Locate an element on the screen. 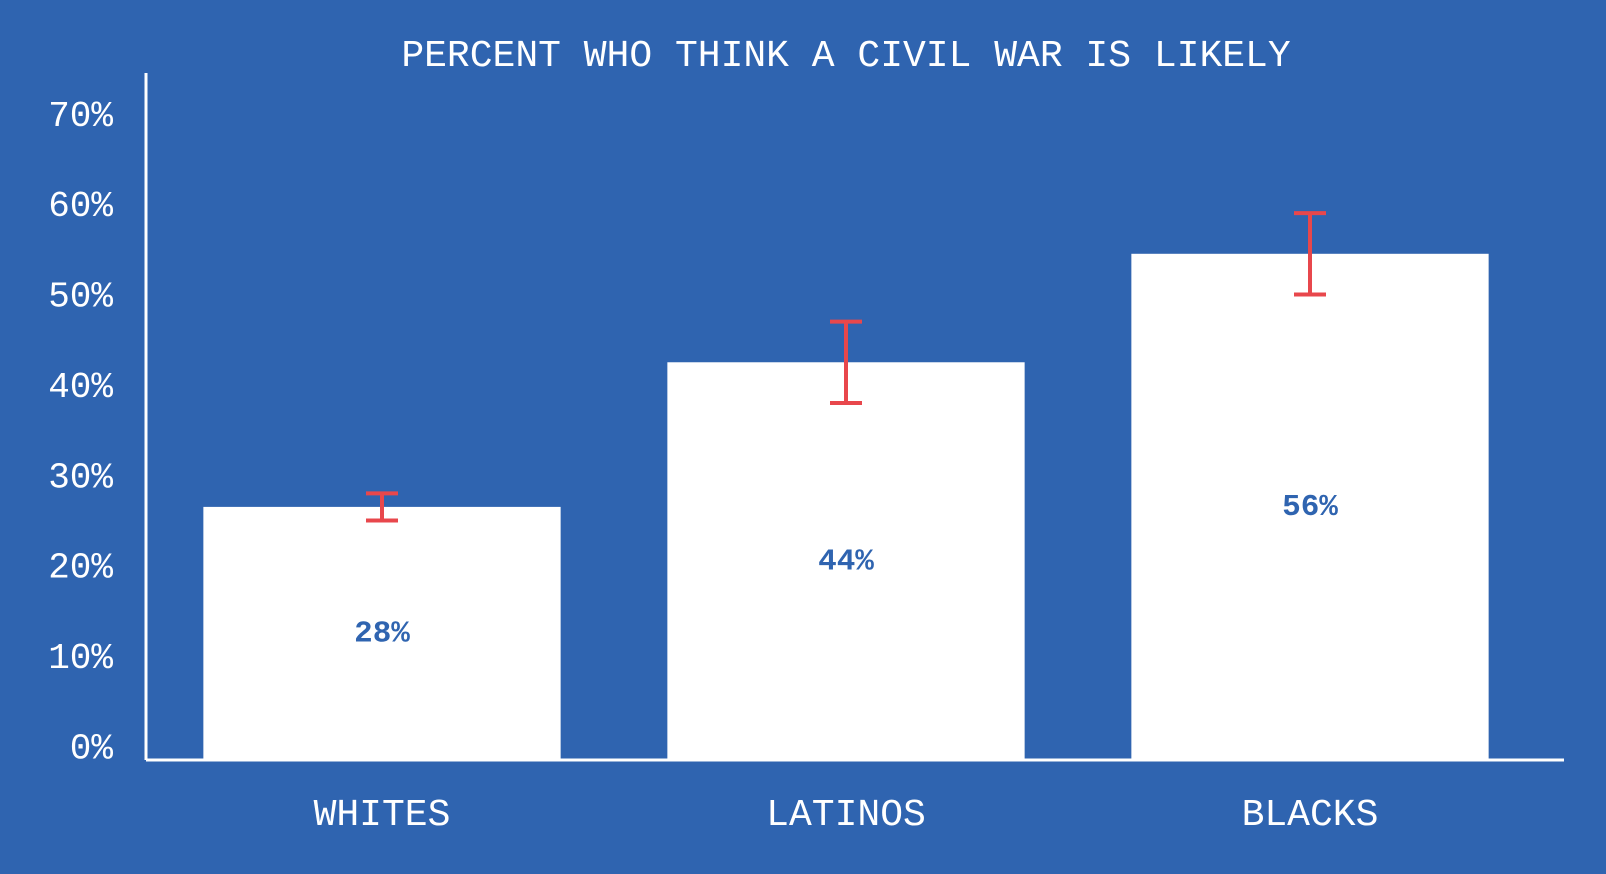  y-tick-label: 20% is located at coordinates (80, 568).